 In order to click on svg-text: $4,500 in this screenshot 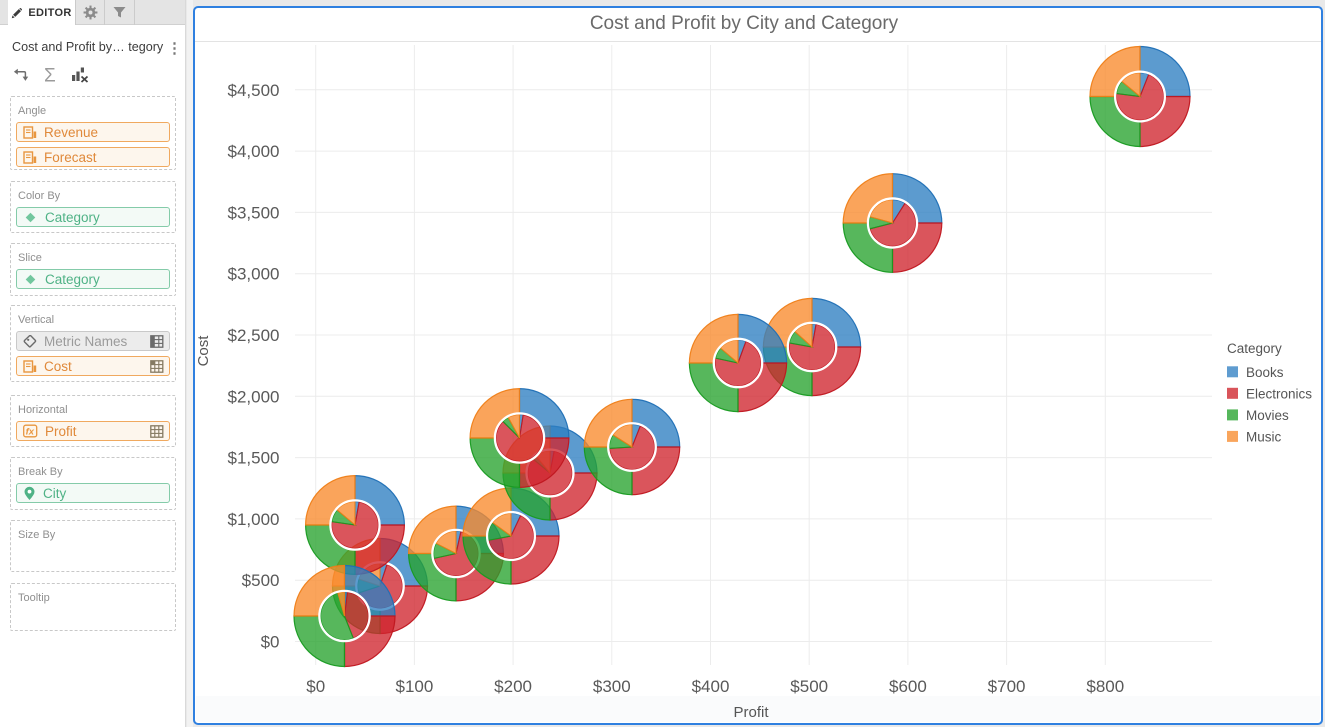, I will do `click(254, 90)`.